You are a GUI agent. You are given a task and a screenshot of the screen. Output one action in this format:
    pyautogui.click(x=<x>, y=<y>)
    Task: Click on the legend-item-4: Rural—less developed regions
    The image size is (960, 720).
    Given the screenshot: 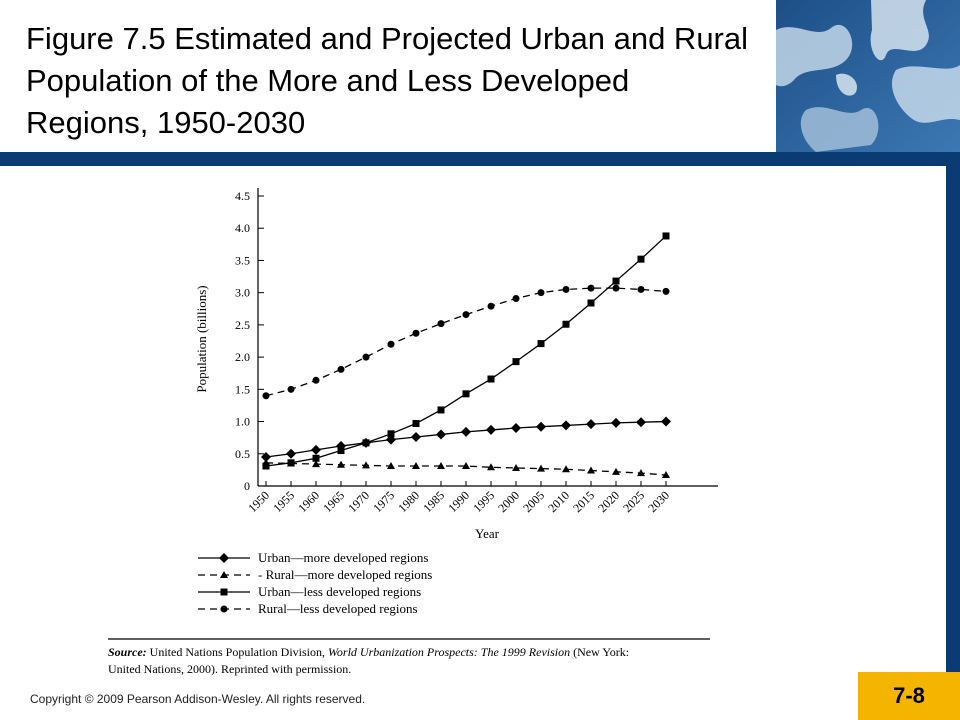 What is the action you would take?
    pyautogui.click(x=308, y=608)
    